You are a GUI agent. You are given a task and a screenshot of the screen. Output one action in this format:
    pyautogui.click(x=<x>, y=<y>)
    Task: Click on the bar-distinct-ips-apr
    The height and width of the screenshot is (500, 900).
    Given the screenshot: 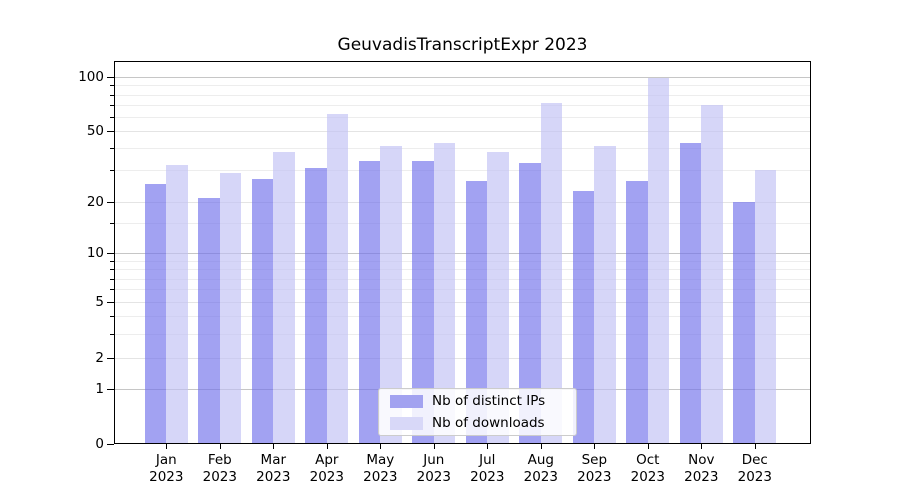 What is the action you would take?
    pyautogui.click(x=316, y=305)
    